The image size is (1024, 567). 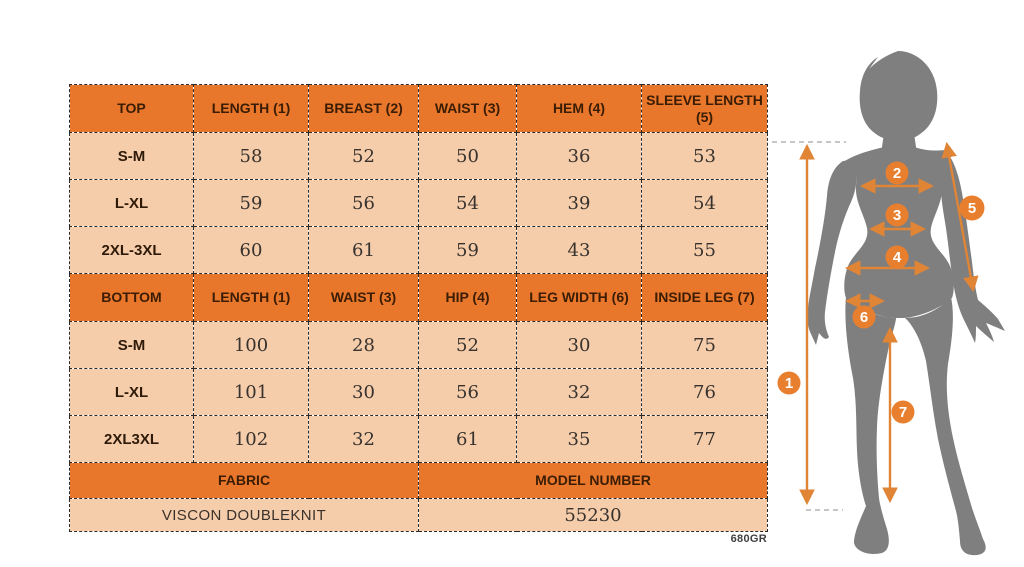 I want to click on silhouette-right-leg, so click(x=945, y=426).